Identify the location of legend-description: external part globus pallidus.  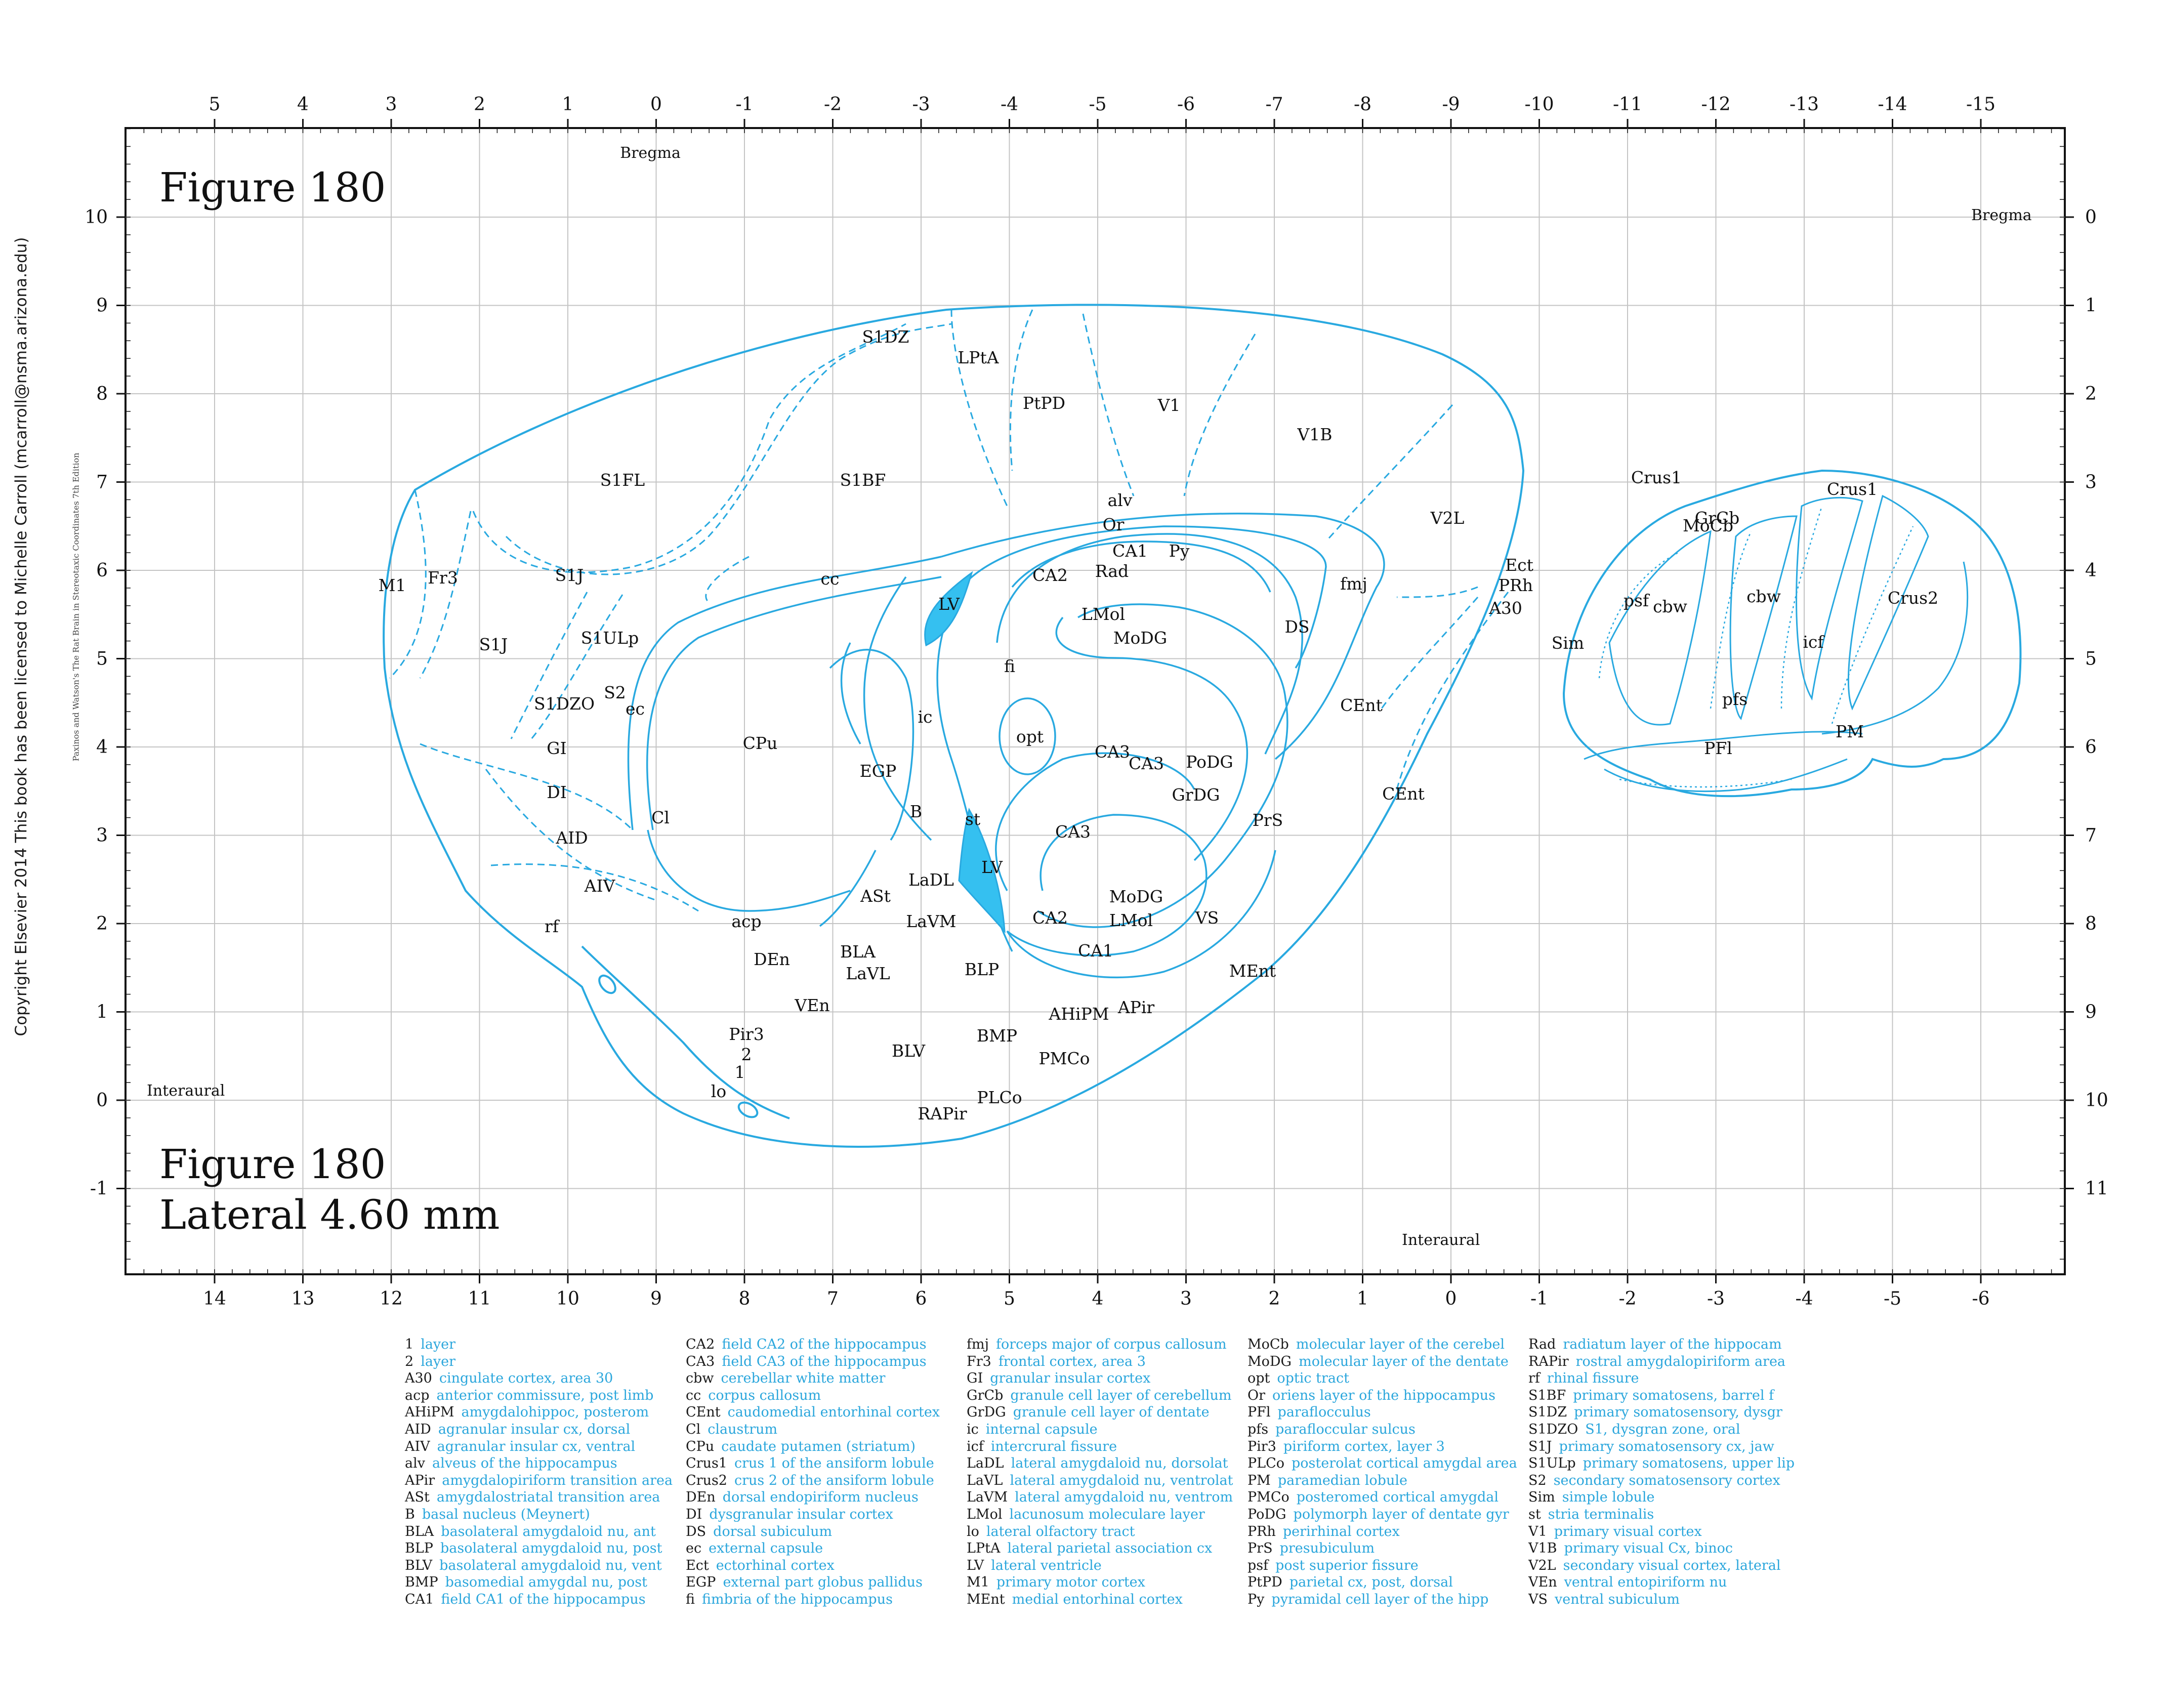
(823, 1582).